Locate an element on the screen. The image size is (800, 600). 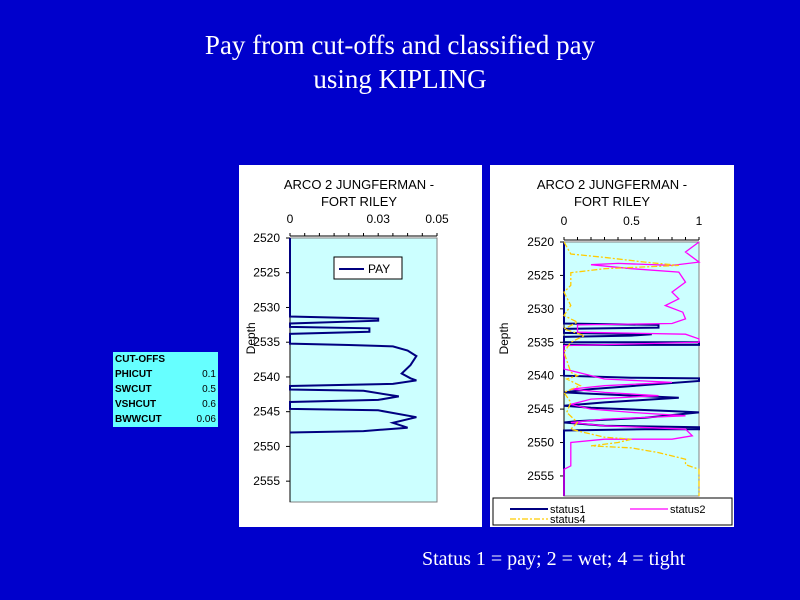
x-tick-label: 0.5 is located at coordinates (631, 221).